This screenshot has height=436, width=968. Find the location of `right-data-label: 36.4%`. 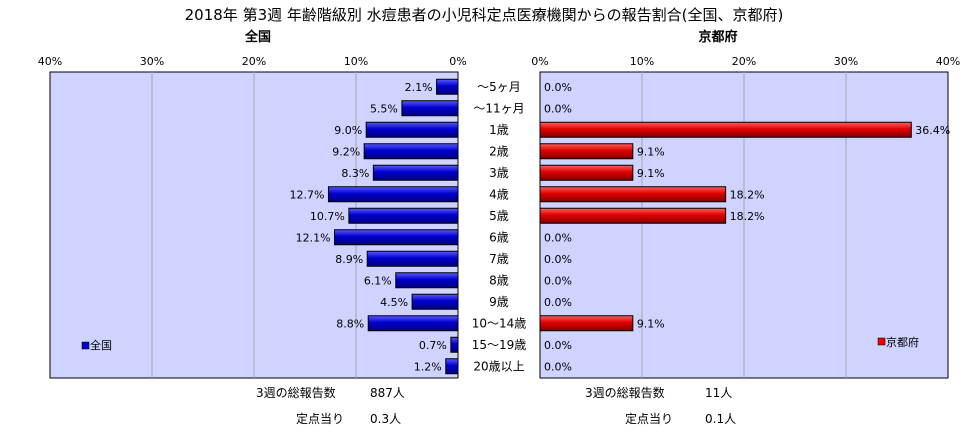

right-data-label: 36.4% is located at coordinates (932, 130).